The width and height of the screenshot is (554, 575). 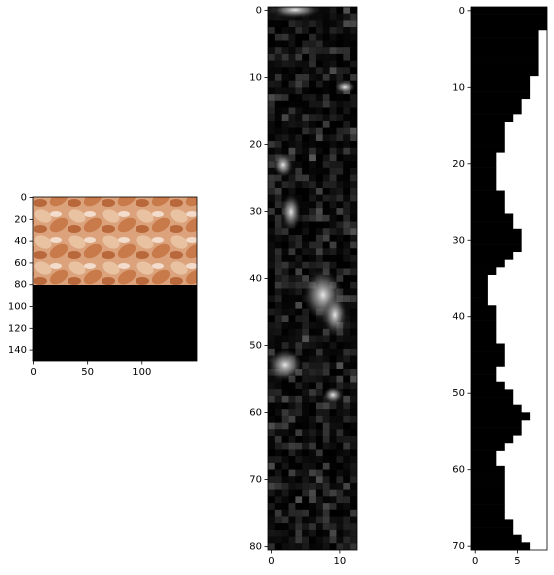 What do you see at coordinates (24, 198) in the screenshot?
I see `y-tick-label: 0` at bounding box center [24, 198].